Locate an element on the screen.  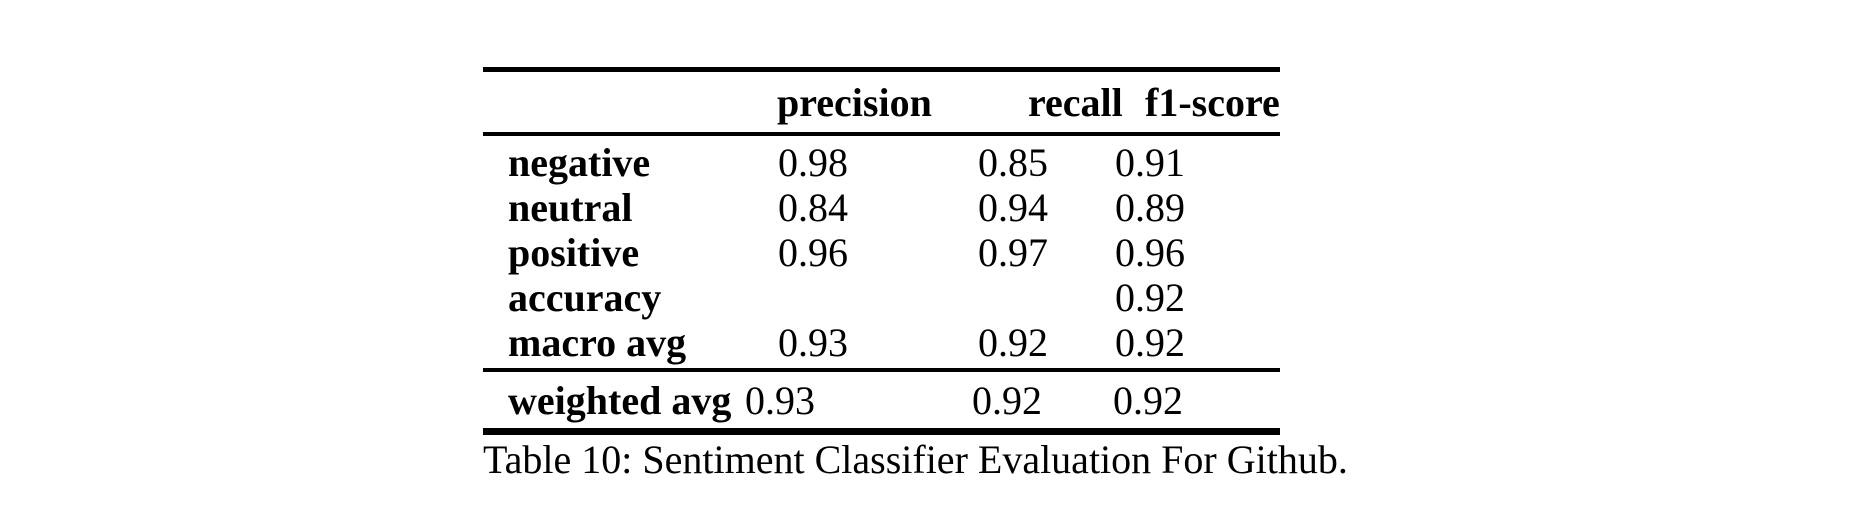
row-label-neutral: neutral is located at coordinates (570, 207).